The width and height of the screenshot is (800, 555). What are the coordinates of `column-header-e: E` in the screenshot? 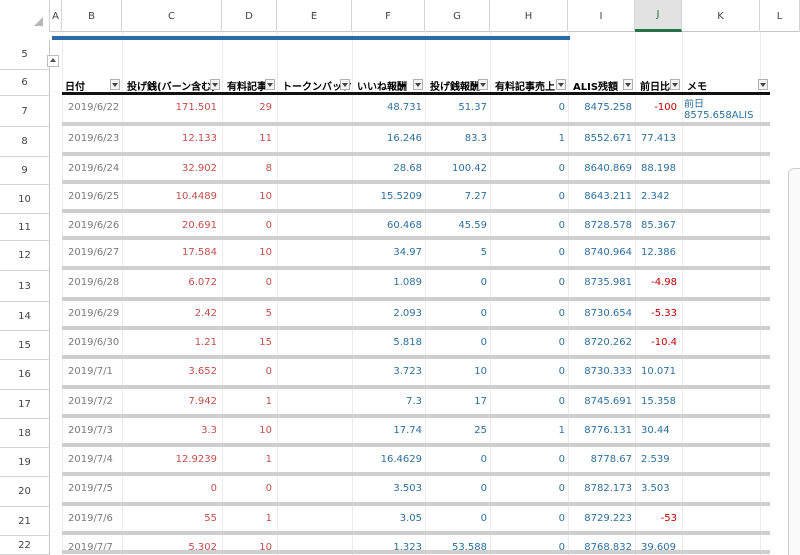 It's located at (314, 16).